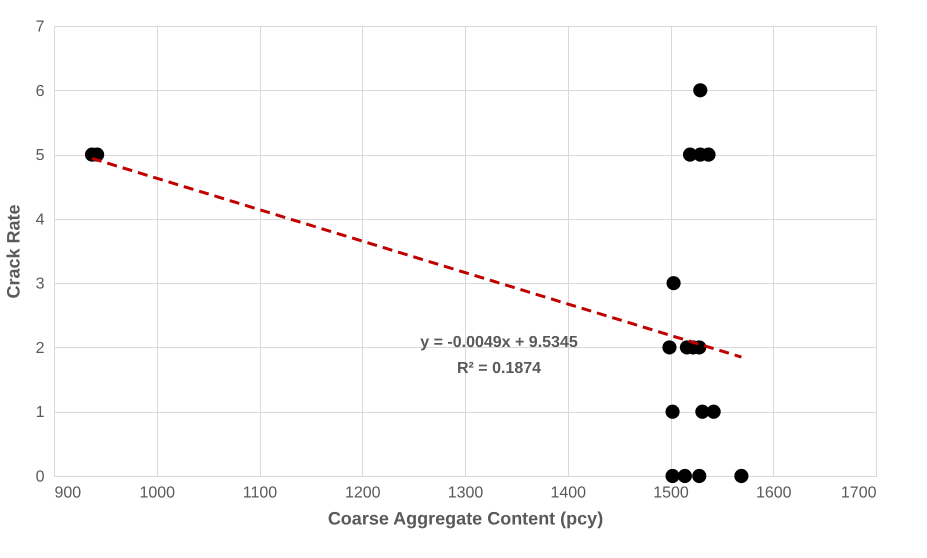 Image resolution: width=927 pixels, height=558 pixels. I want to click on x-tick-label: 1700, so click(858, 493).